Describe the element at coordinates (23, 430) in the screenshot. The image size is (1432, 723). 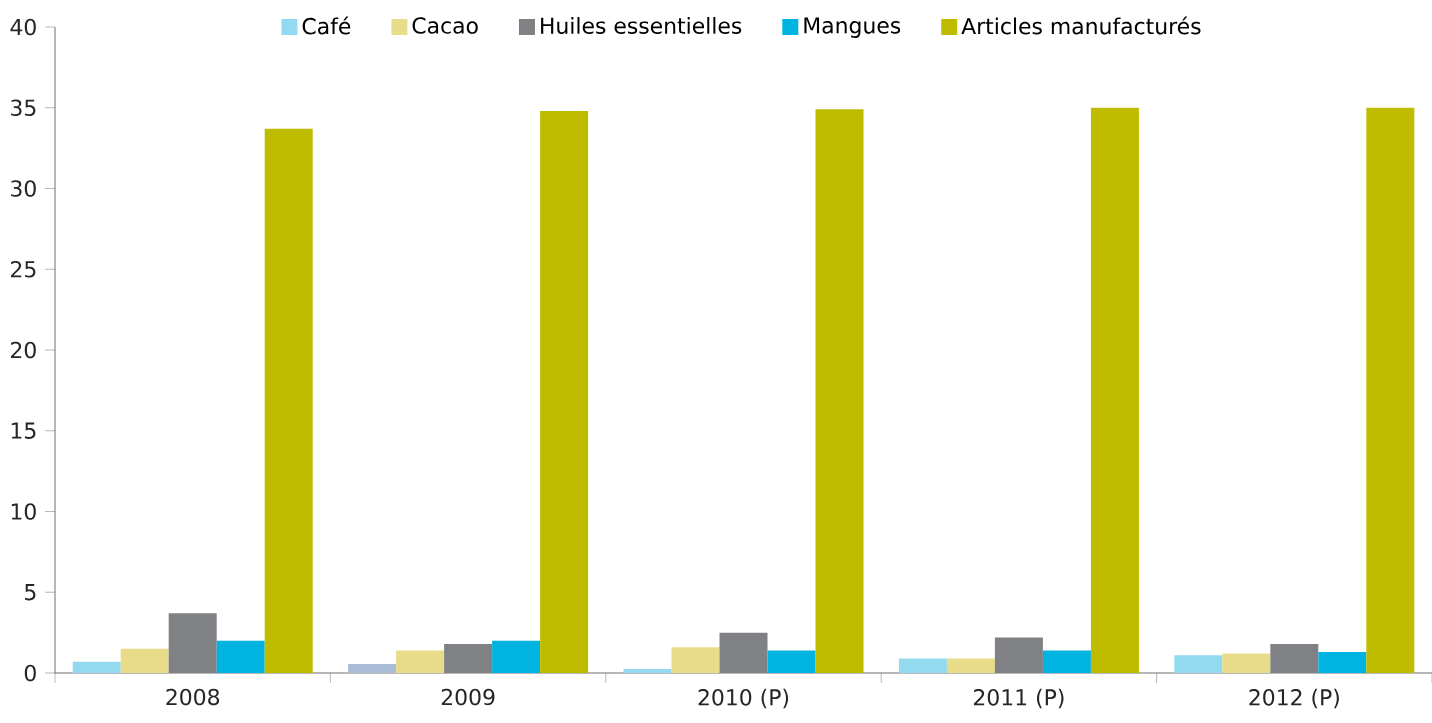
I see `y-tick-label: 15` at that location.